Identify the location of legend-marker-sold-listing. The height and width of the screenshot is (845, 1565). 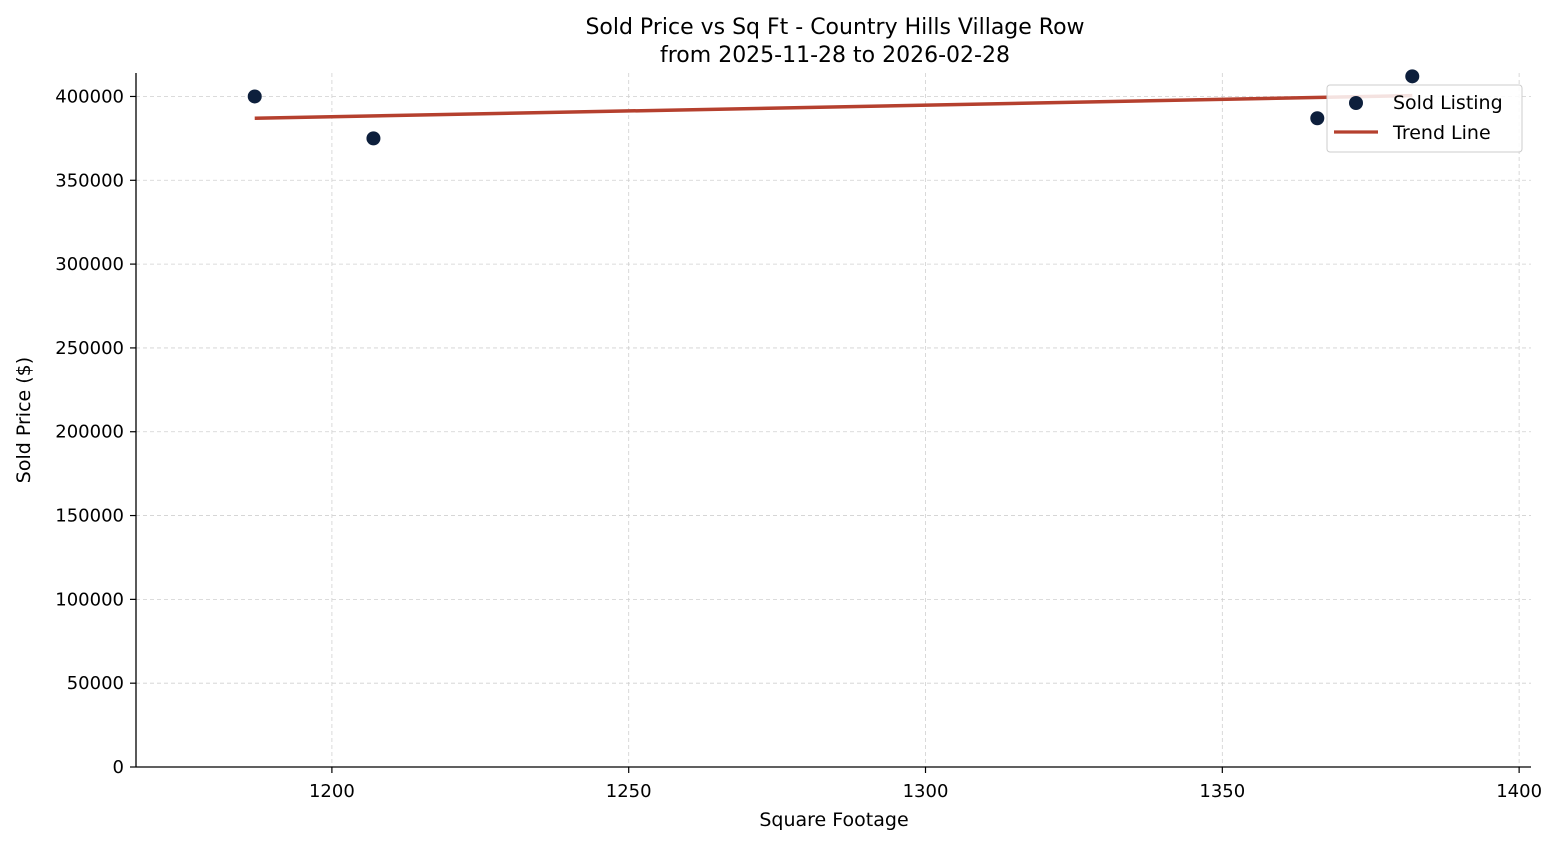
(1356, 103).